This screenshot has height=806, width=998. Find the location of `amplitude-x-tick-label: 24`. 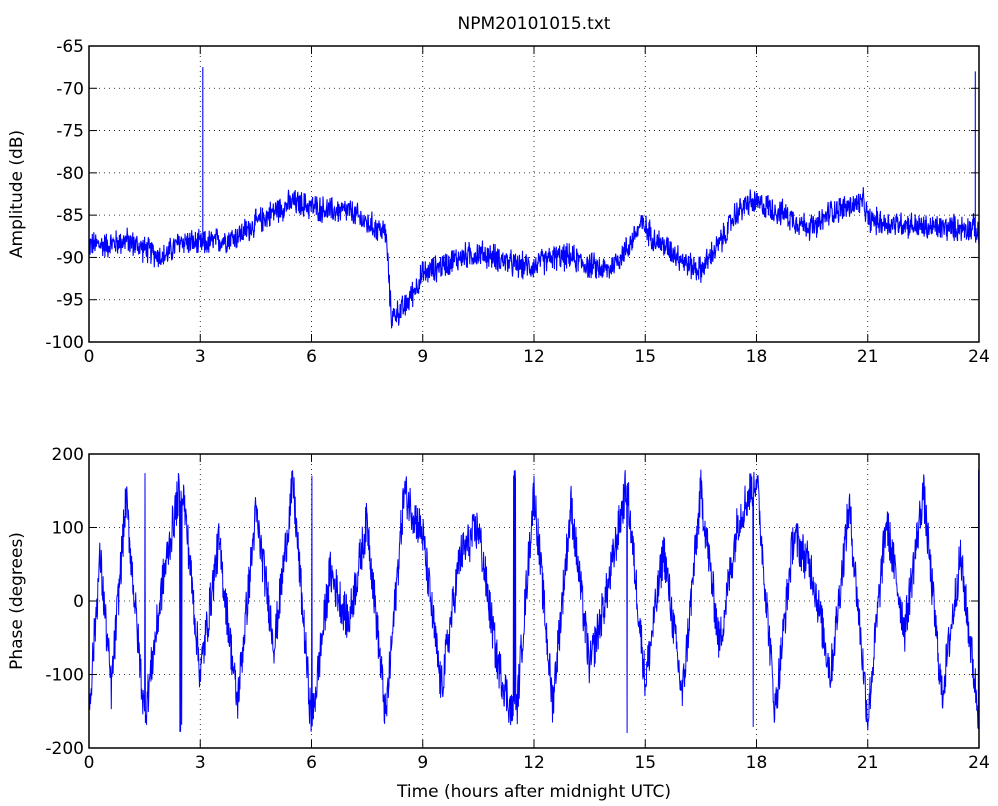

amplitude-x-tick-label: 24 is located at coordinates (979, 357).